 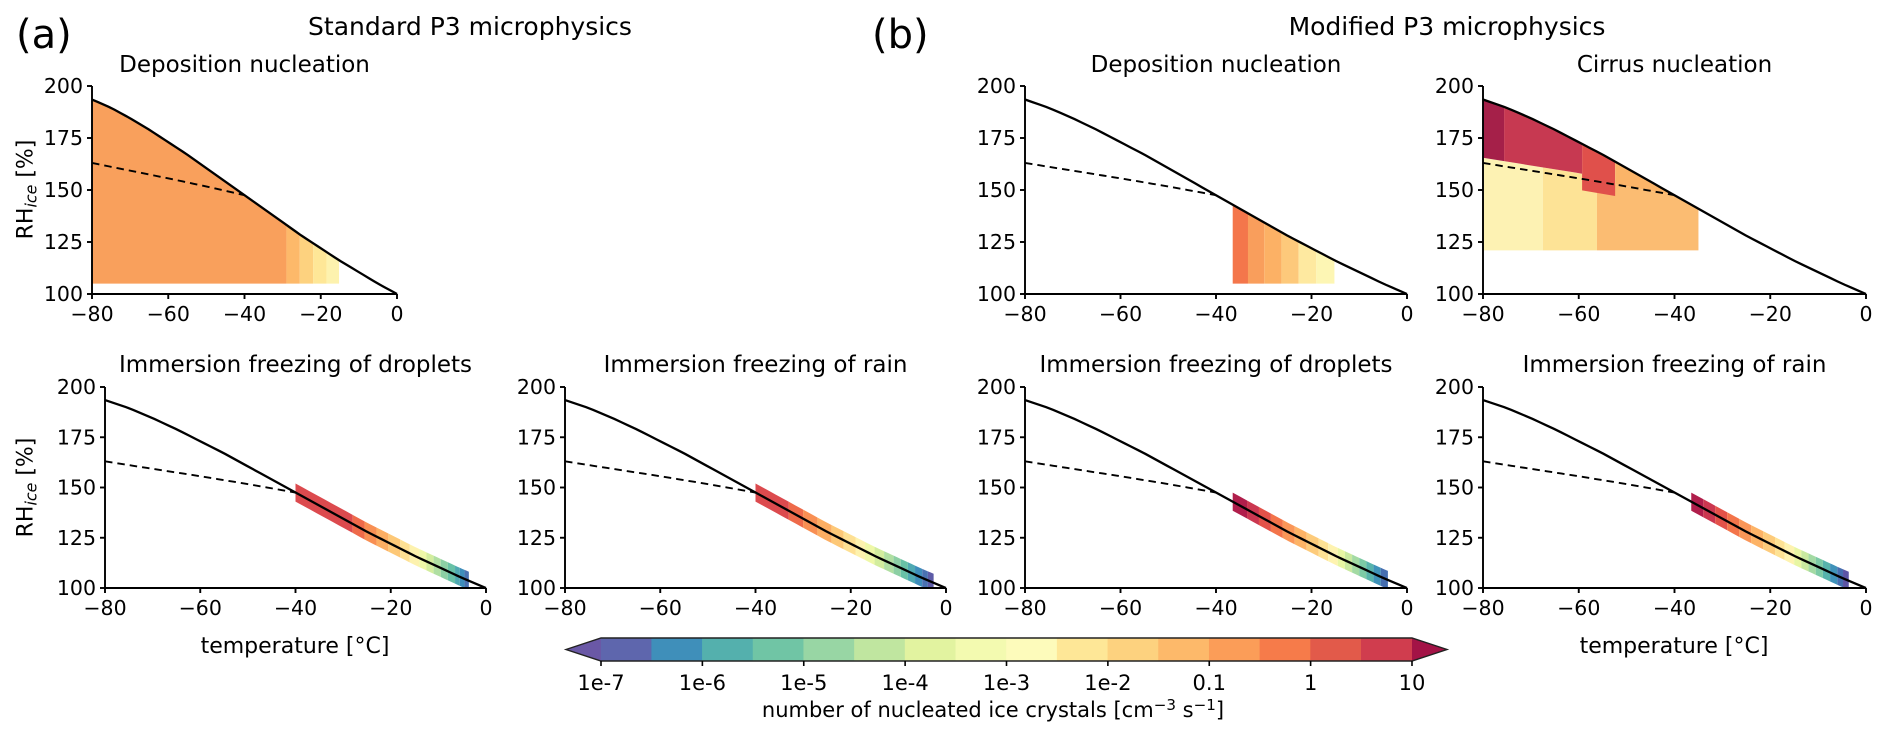 I want to click on title-b-deposition: Deposition nucleation, so click(x=1216, y=65).